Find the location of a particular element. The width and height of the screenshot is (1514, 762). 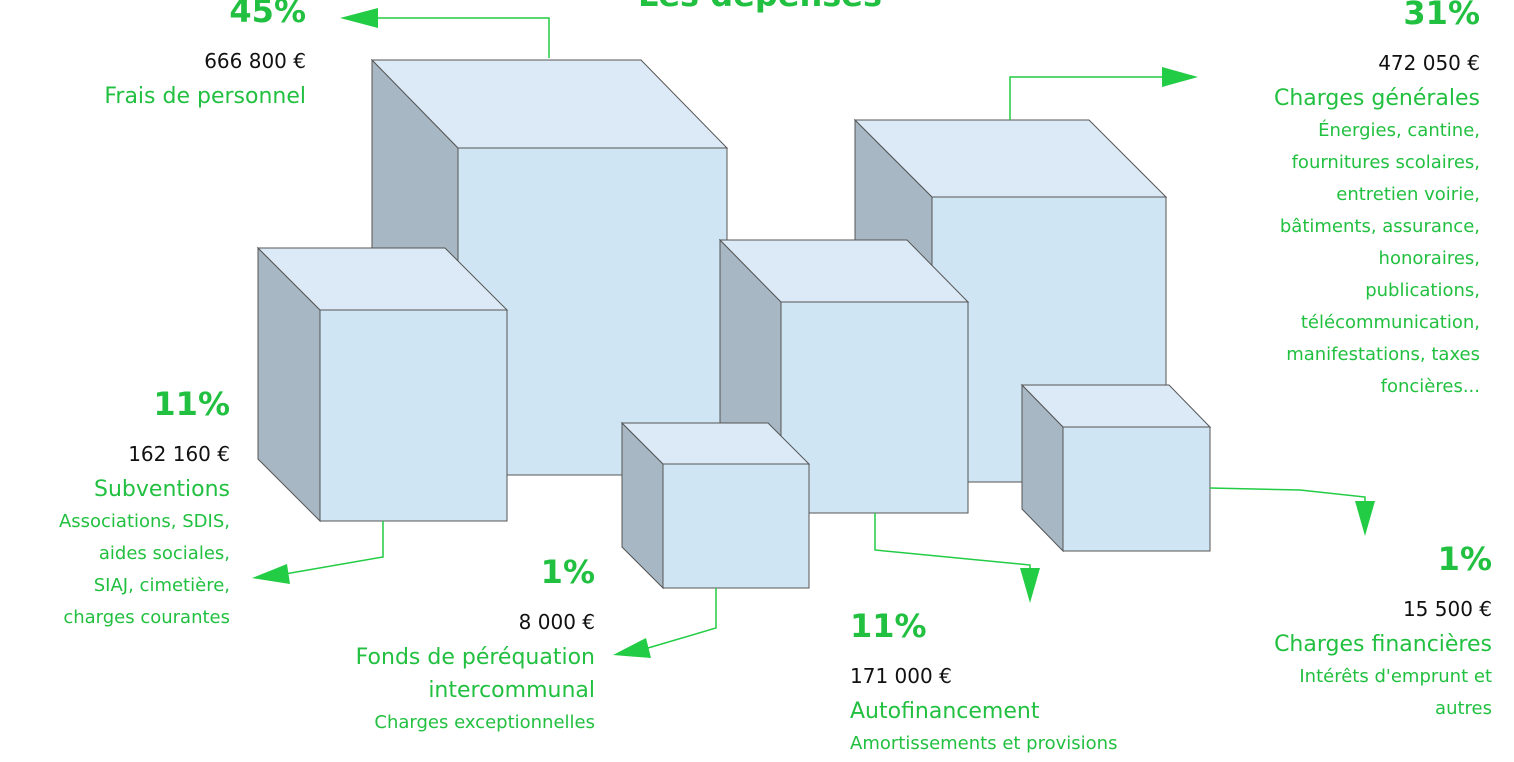

detail: Amortissements et provisions is located at coordinates (983, 743).